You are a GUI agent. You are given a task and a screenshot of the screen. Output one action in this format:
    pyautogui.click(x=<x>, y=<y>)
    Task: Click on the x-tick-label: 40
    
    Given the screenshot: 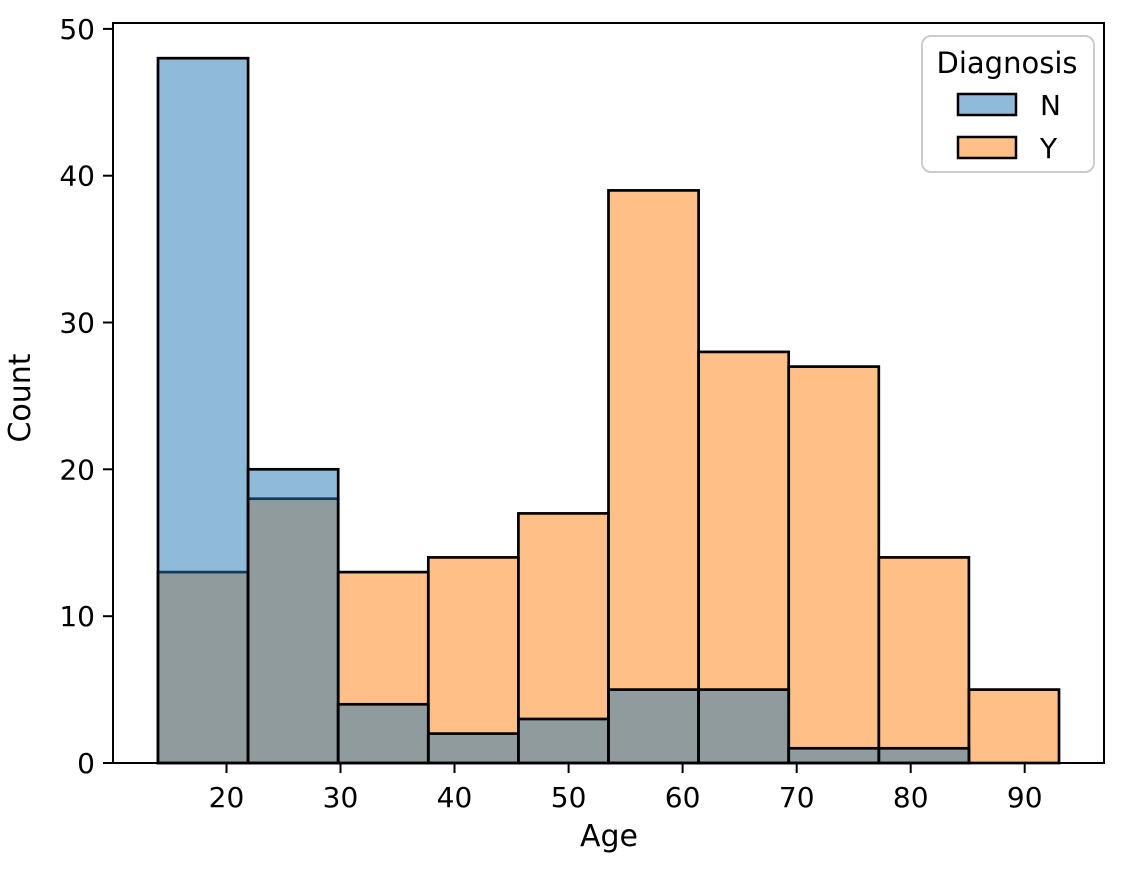 What is the action you would take?
    pyautogui.click(x=455, y=797)
    